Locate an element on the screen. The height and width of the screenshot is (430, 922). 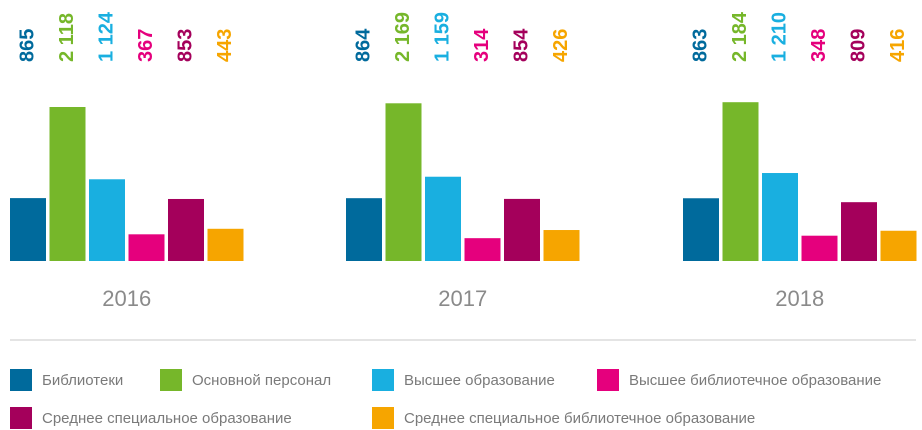
value-label: 367 is located at coordinates (146, 45).